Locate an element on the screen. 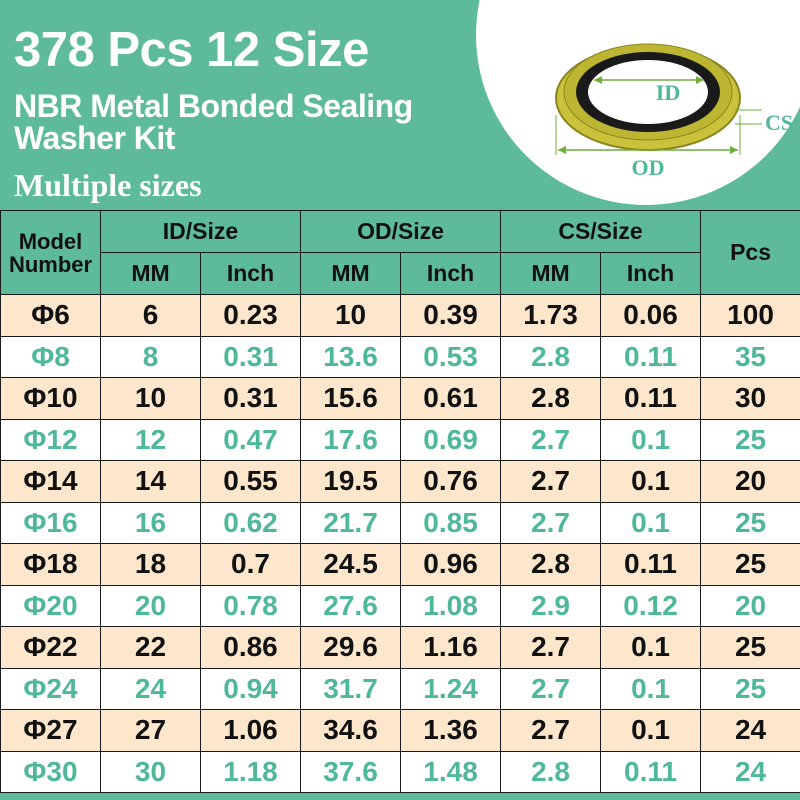 The height and width of the screenshot is (800, 800). cell-pcs: 24 is located at coordinates (750, 730).